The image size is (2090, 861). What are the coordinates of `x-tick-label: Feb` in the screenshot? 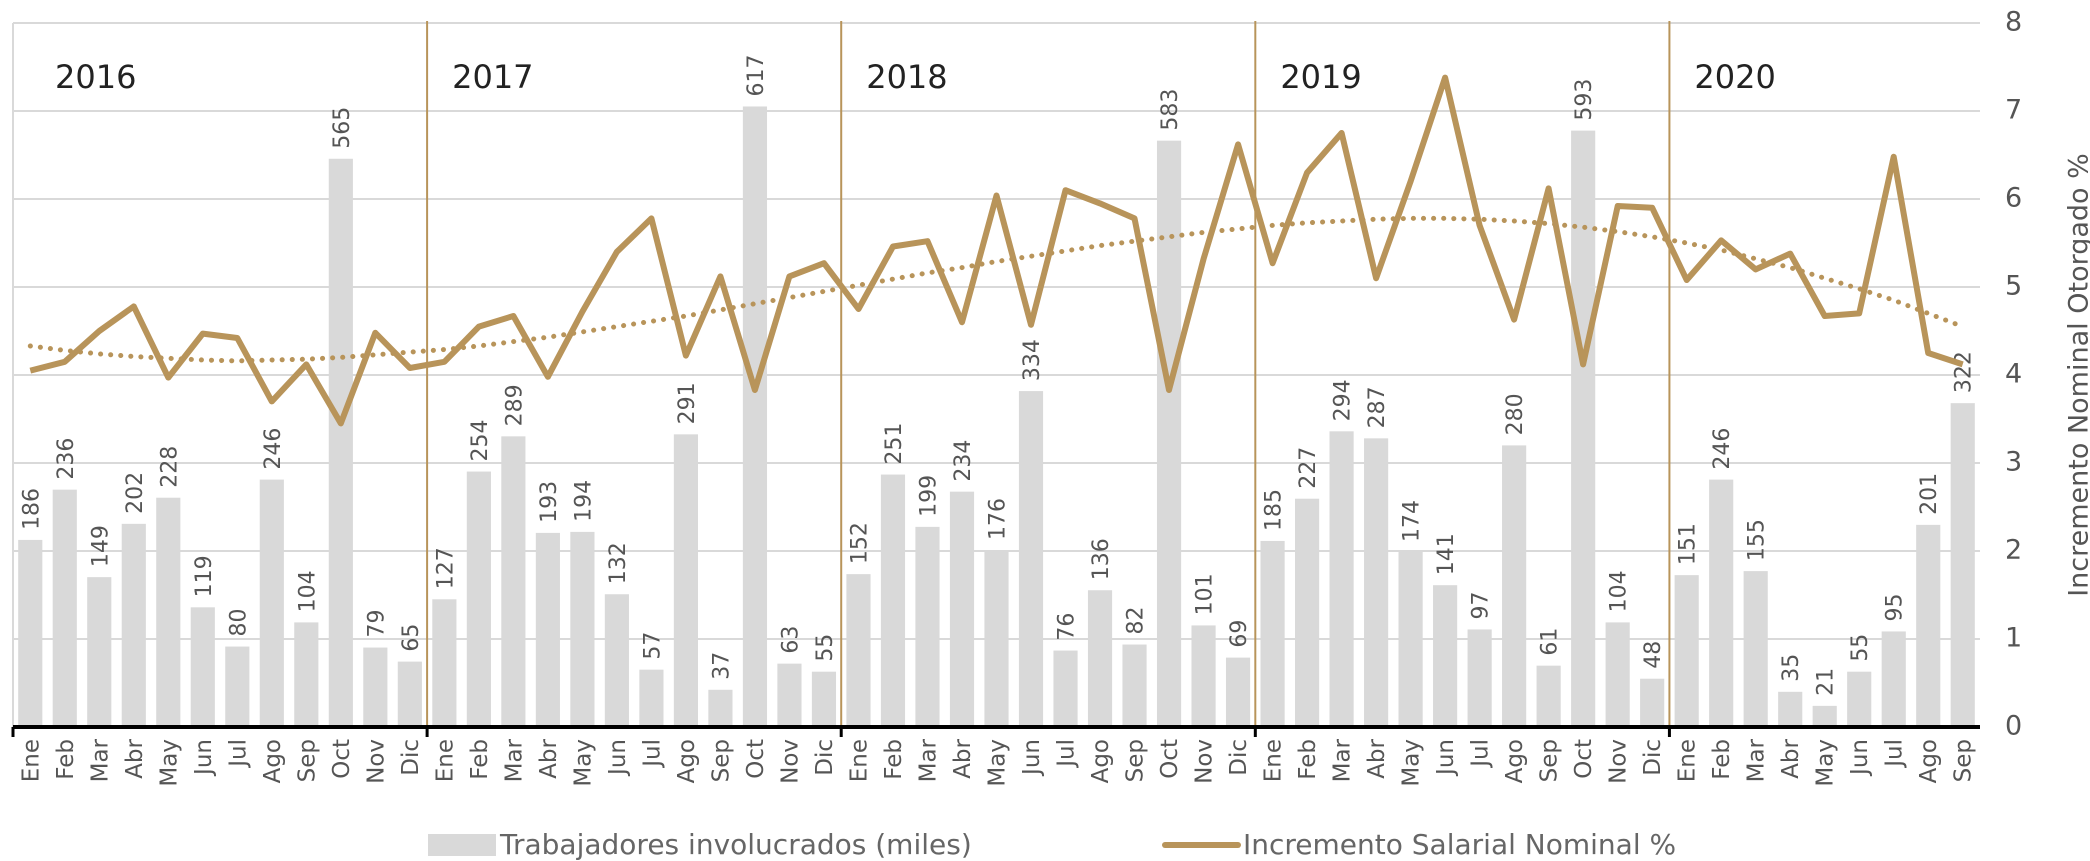 It's located at (66, 759).